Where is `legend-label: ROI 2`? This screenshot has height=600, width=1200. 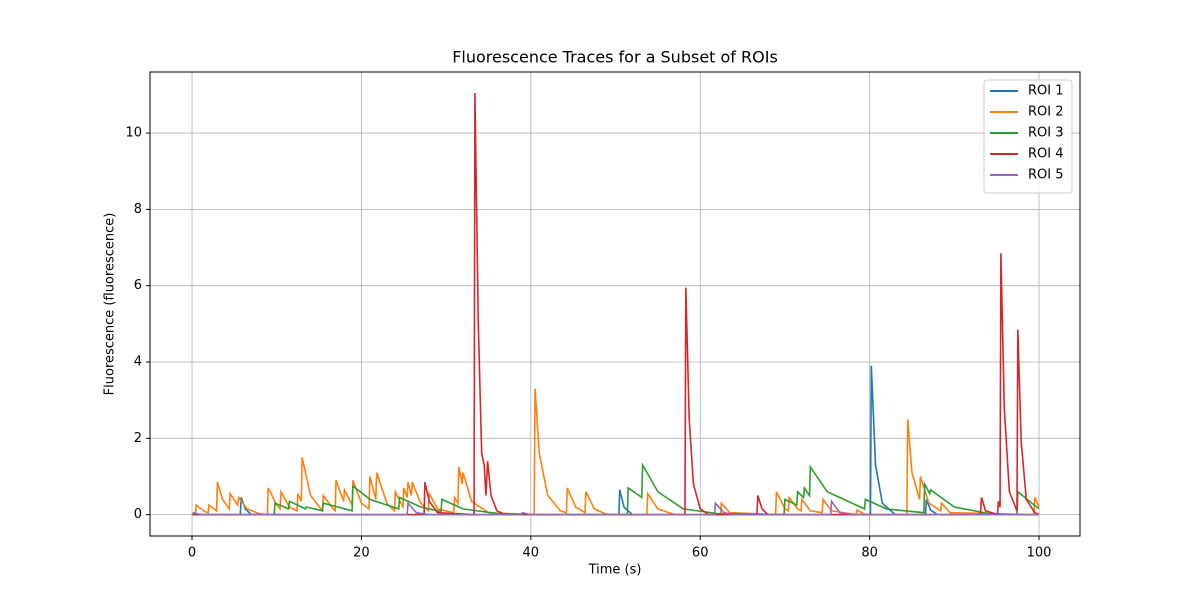 legend-label: ROI 2 is located at coordinates (1046, 112).